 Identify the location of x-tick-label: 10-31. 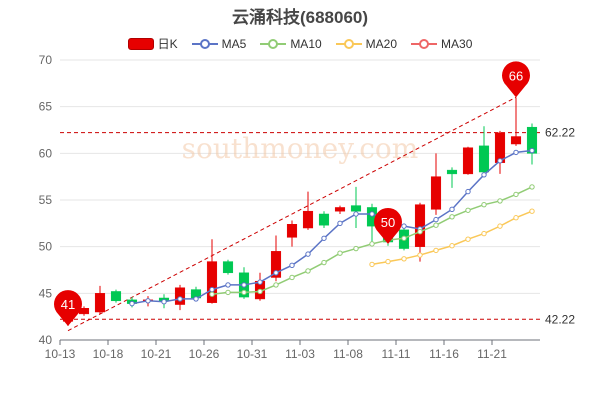
(252, 354).